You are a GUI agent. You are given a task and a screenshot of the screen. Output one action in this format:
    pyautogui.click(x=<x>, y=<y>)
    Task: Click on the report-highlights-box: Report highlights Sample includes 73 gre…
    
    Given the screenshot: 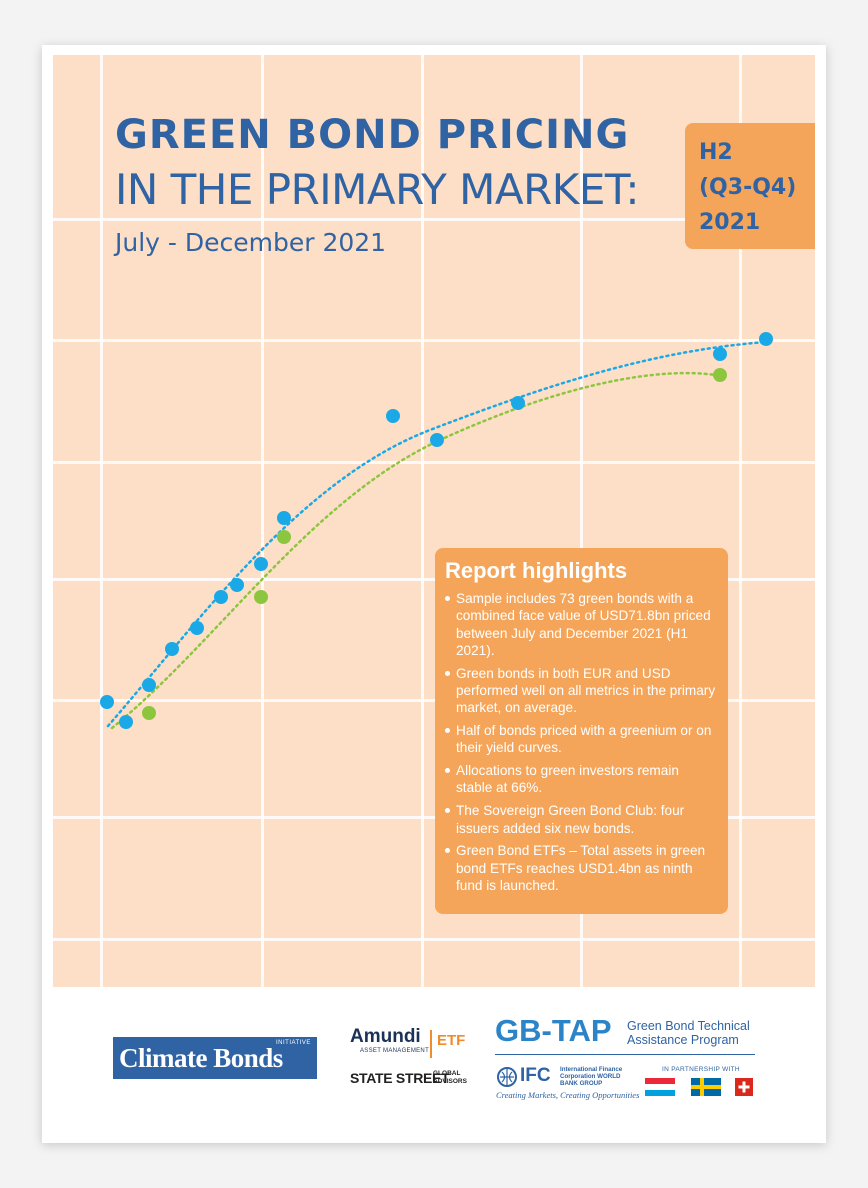 What is the action you would take?
    pyautogui.click(x=581, y=731)
    